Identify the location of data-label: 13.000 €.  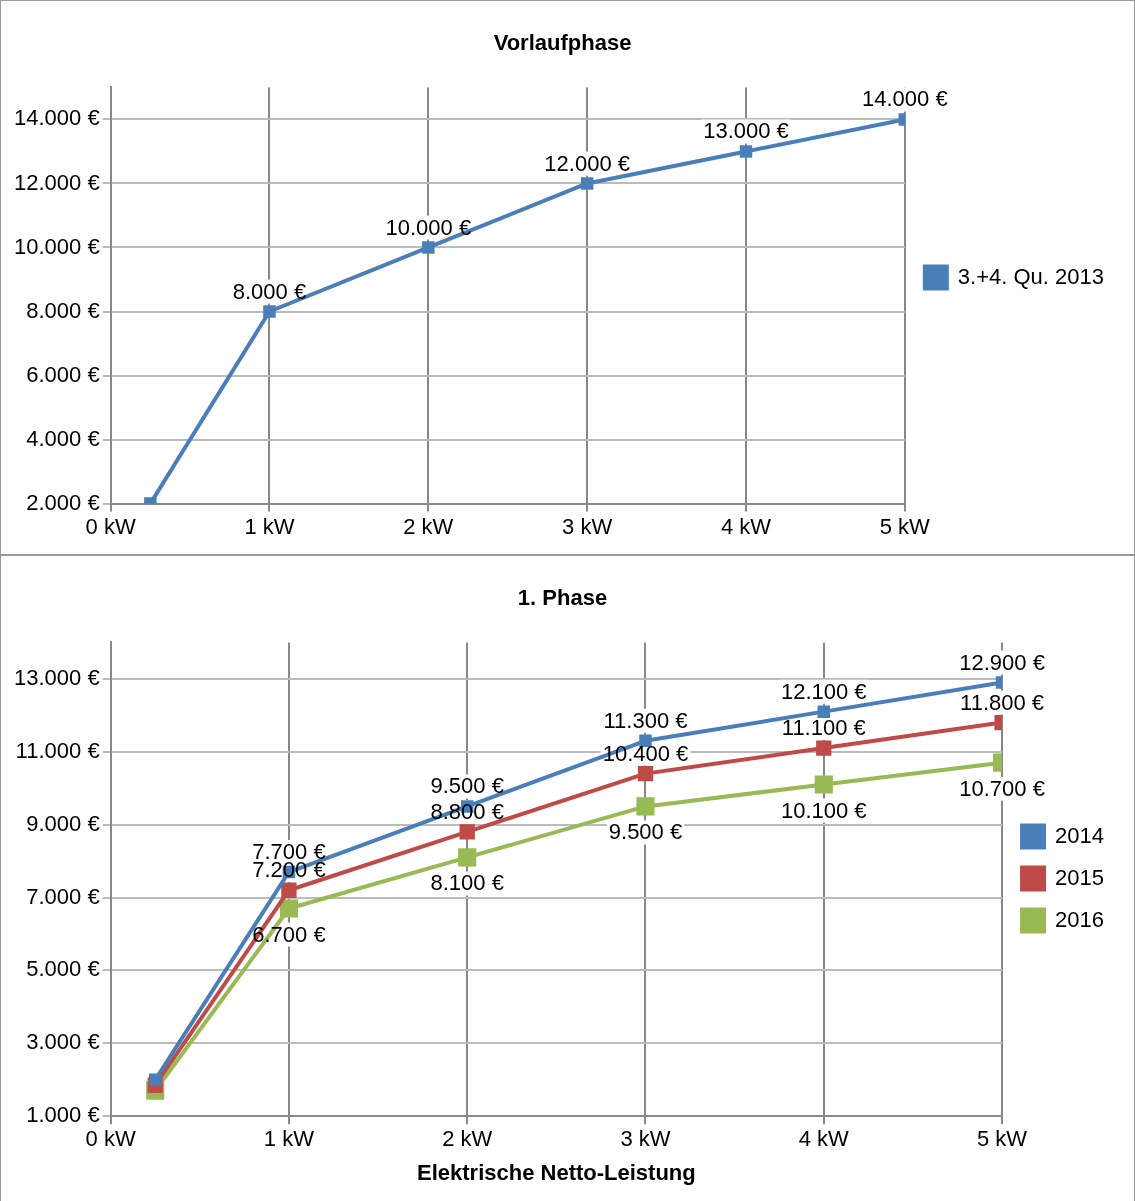
(746, 131).